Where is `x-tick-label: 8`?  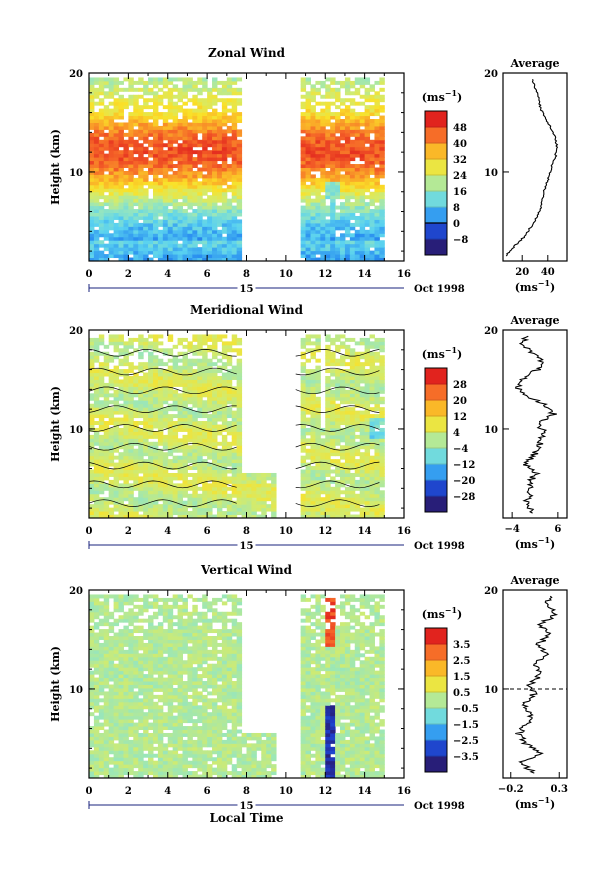
x-tick-label: 8 is located at coordinates (246, 274).